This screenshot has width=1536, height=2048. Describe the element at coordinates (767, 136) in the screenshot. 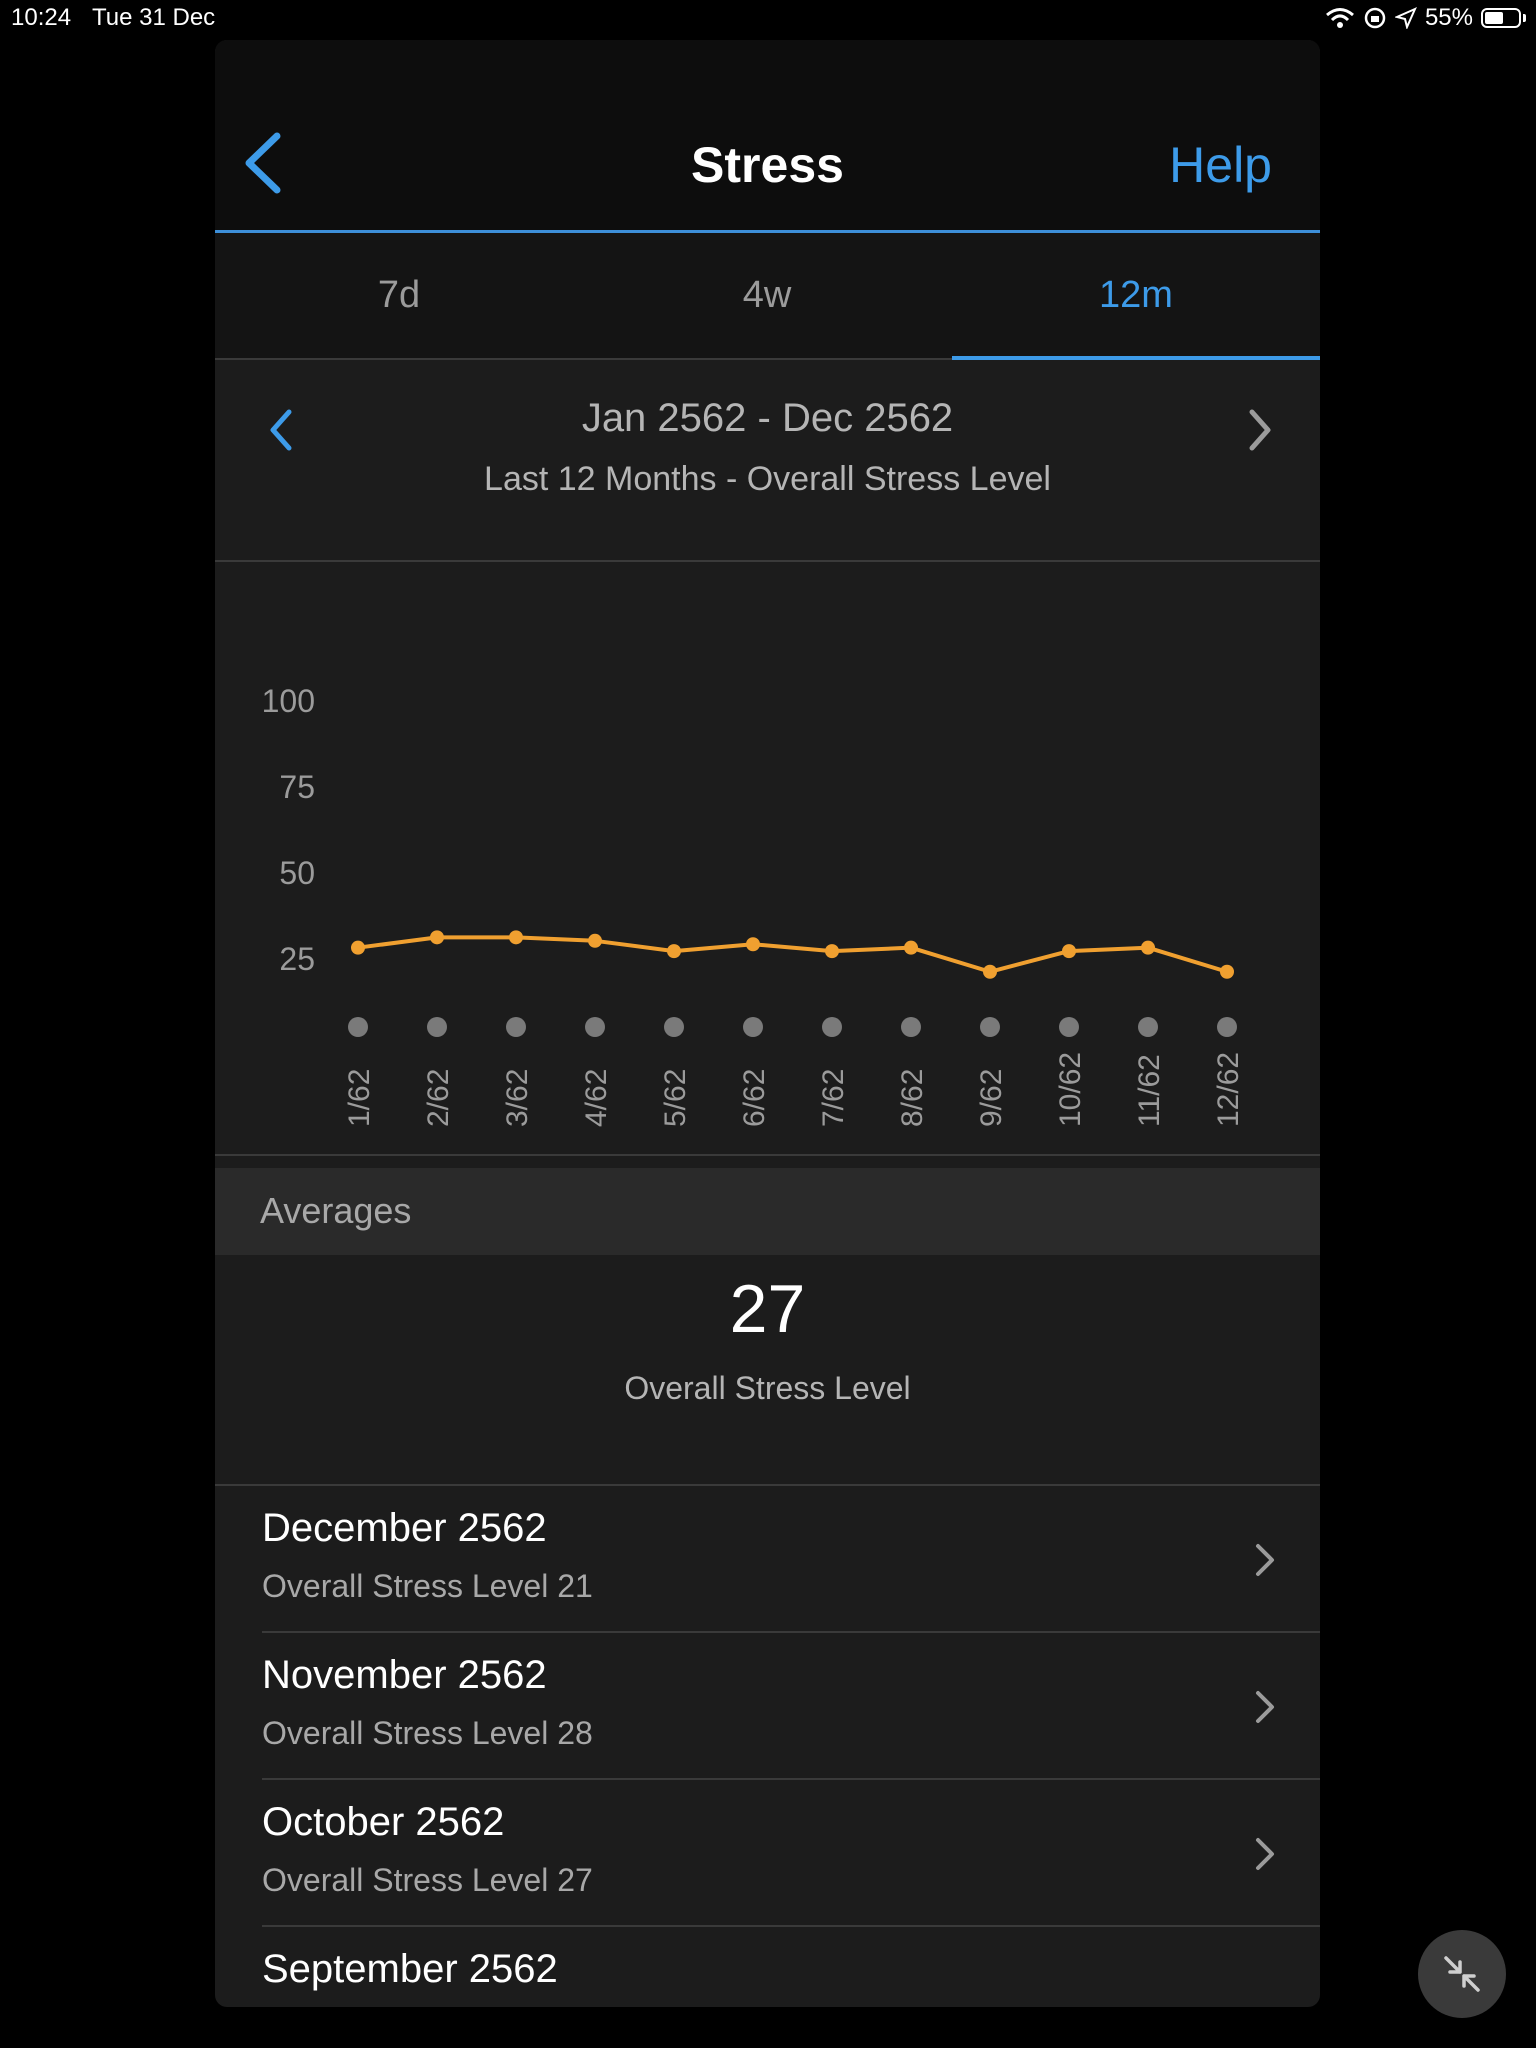

I see `nav-header: Stress Help` at that location.